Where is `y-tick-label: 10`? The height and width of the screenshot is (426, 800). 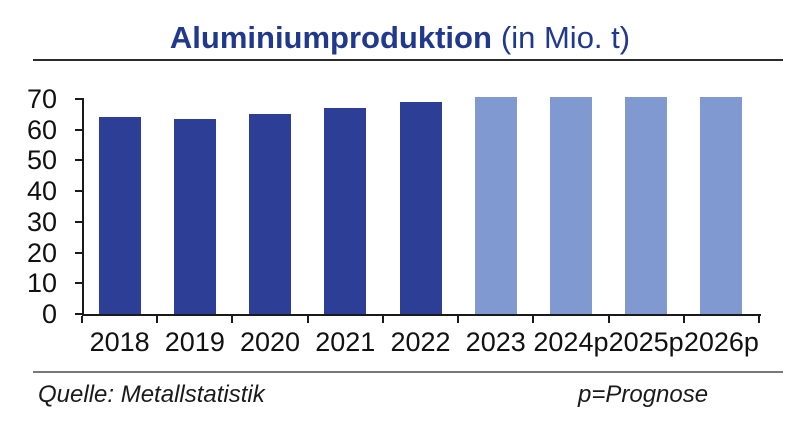 y-tick-label: 10 is located at coordinates (41, 283).